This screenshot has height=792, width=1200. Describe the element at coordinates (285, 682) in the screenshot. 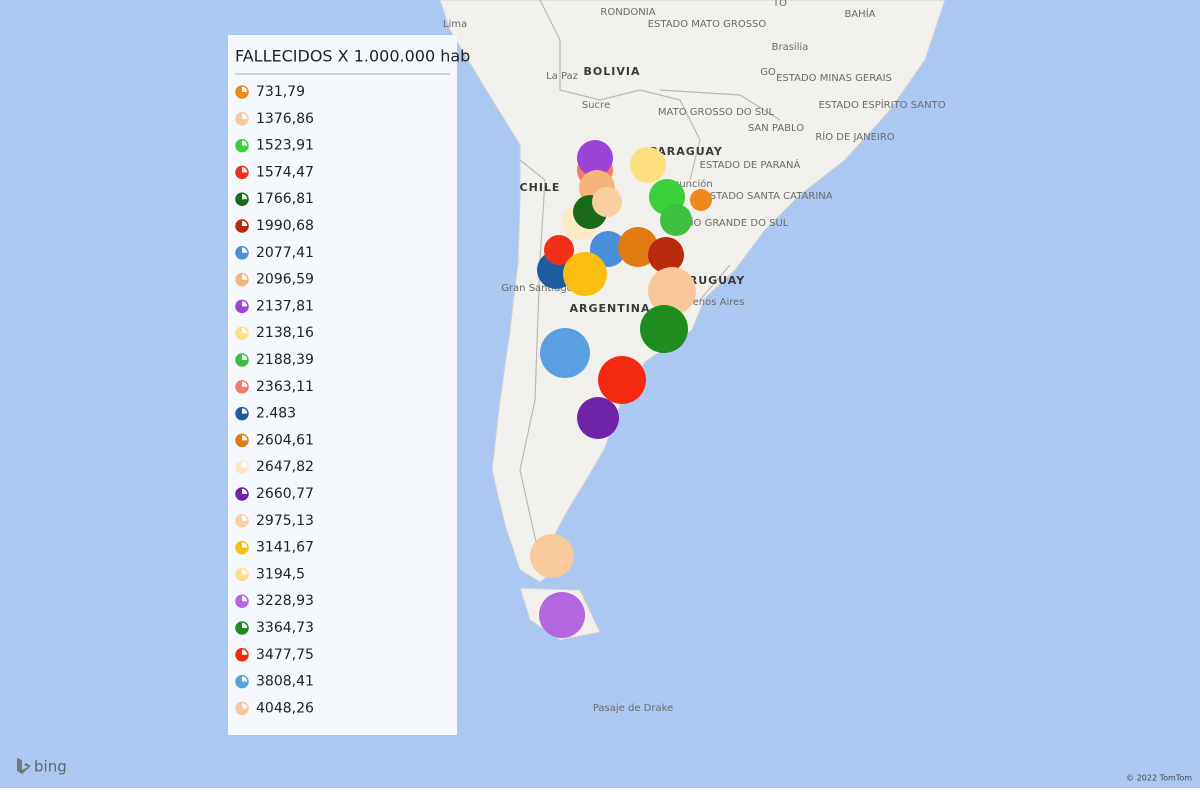

I see `legend-label: 3808,41` at that location.